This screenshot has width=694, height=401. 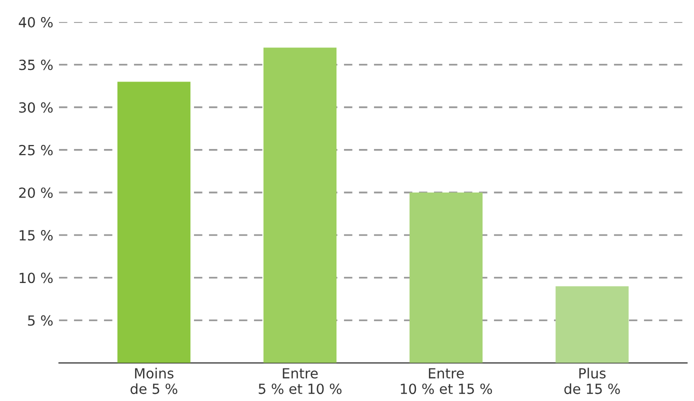 I want to click on y-tick-label: 10 %, so click(x=36, y=278).